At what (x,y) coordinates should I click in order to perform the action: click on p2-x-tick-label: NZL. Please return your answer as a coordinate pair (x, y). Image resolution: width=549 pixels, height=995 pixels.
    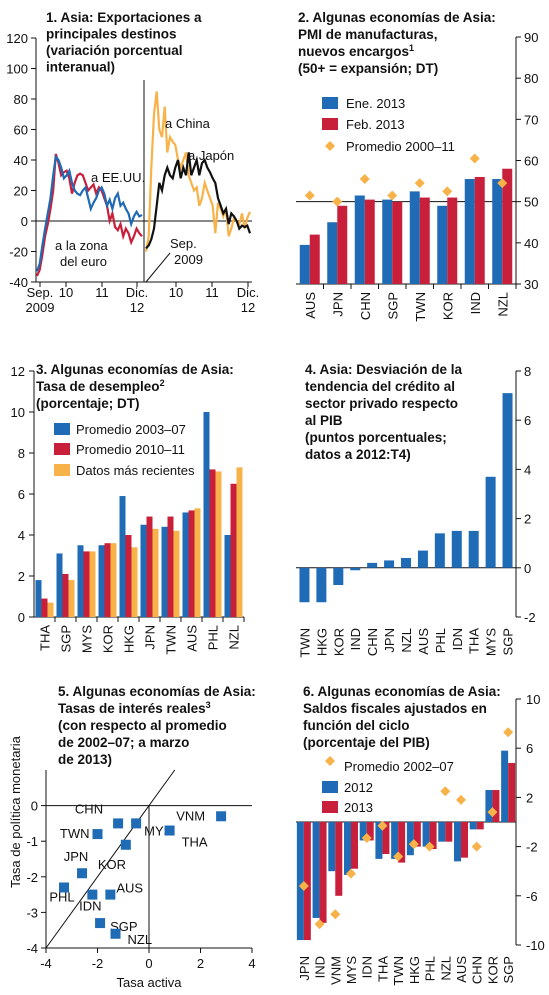
    Looking at the image, I should click on (502, 304).